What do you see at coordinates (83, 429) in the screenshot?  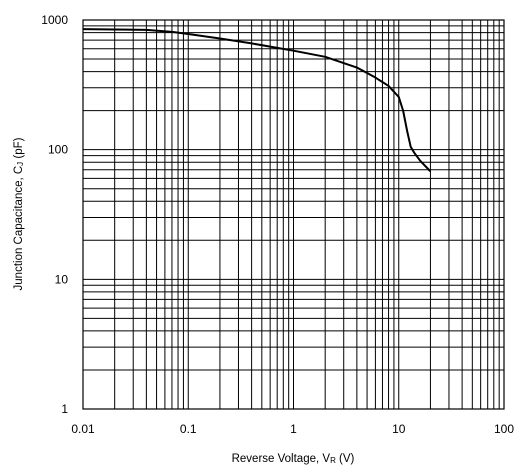 I see `x-tick-label: 0.01` at bounding box center [83, 429].